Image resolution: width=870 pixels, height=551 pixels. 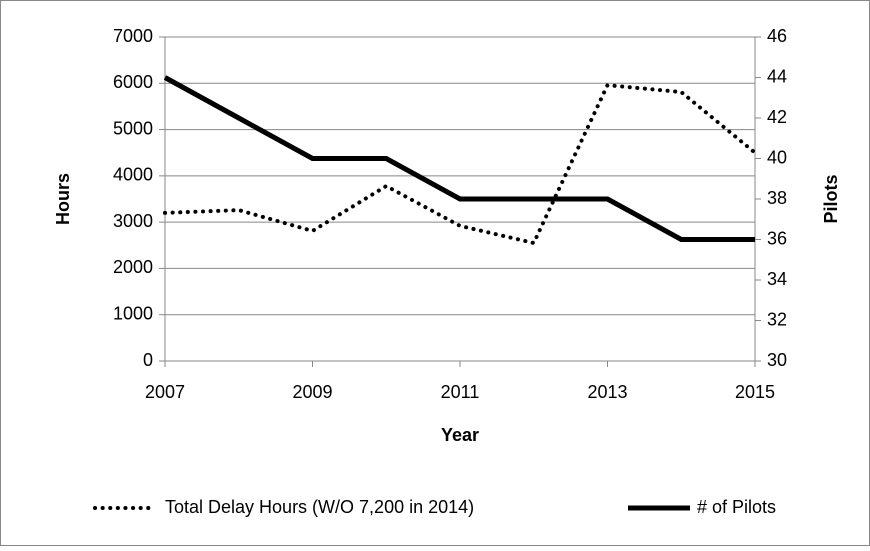 What do you see at coordinates (133, 36) in the screenshot?
I see `y-tick-label: 7000` at bounding box center [133, 36].